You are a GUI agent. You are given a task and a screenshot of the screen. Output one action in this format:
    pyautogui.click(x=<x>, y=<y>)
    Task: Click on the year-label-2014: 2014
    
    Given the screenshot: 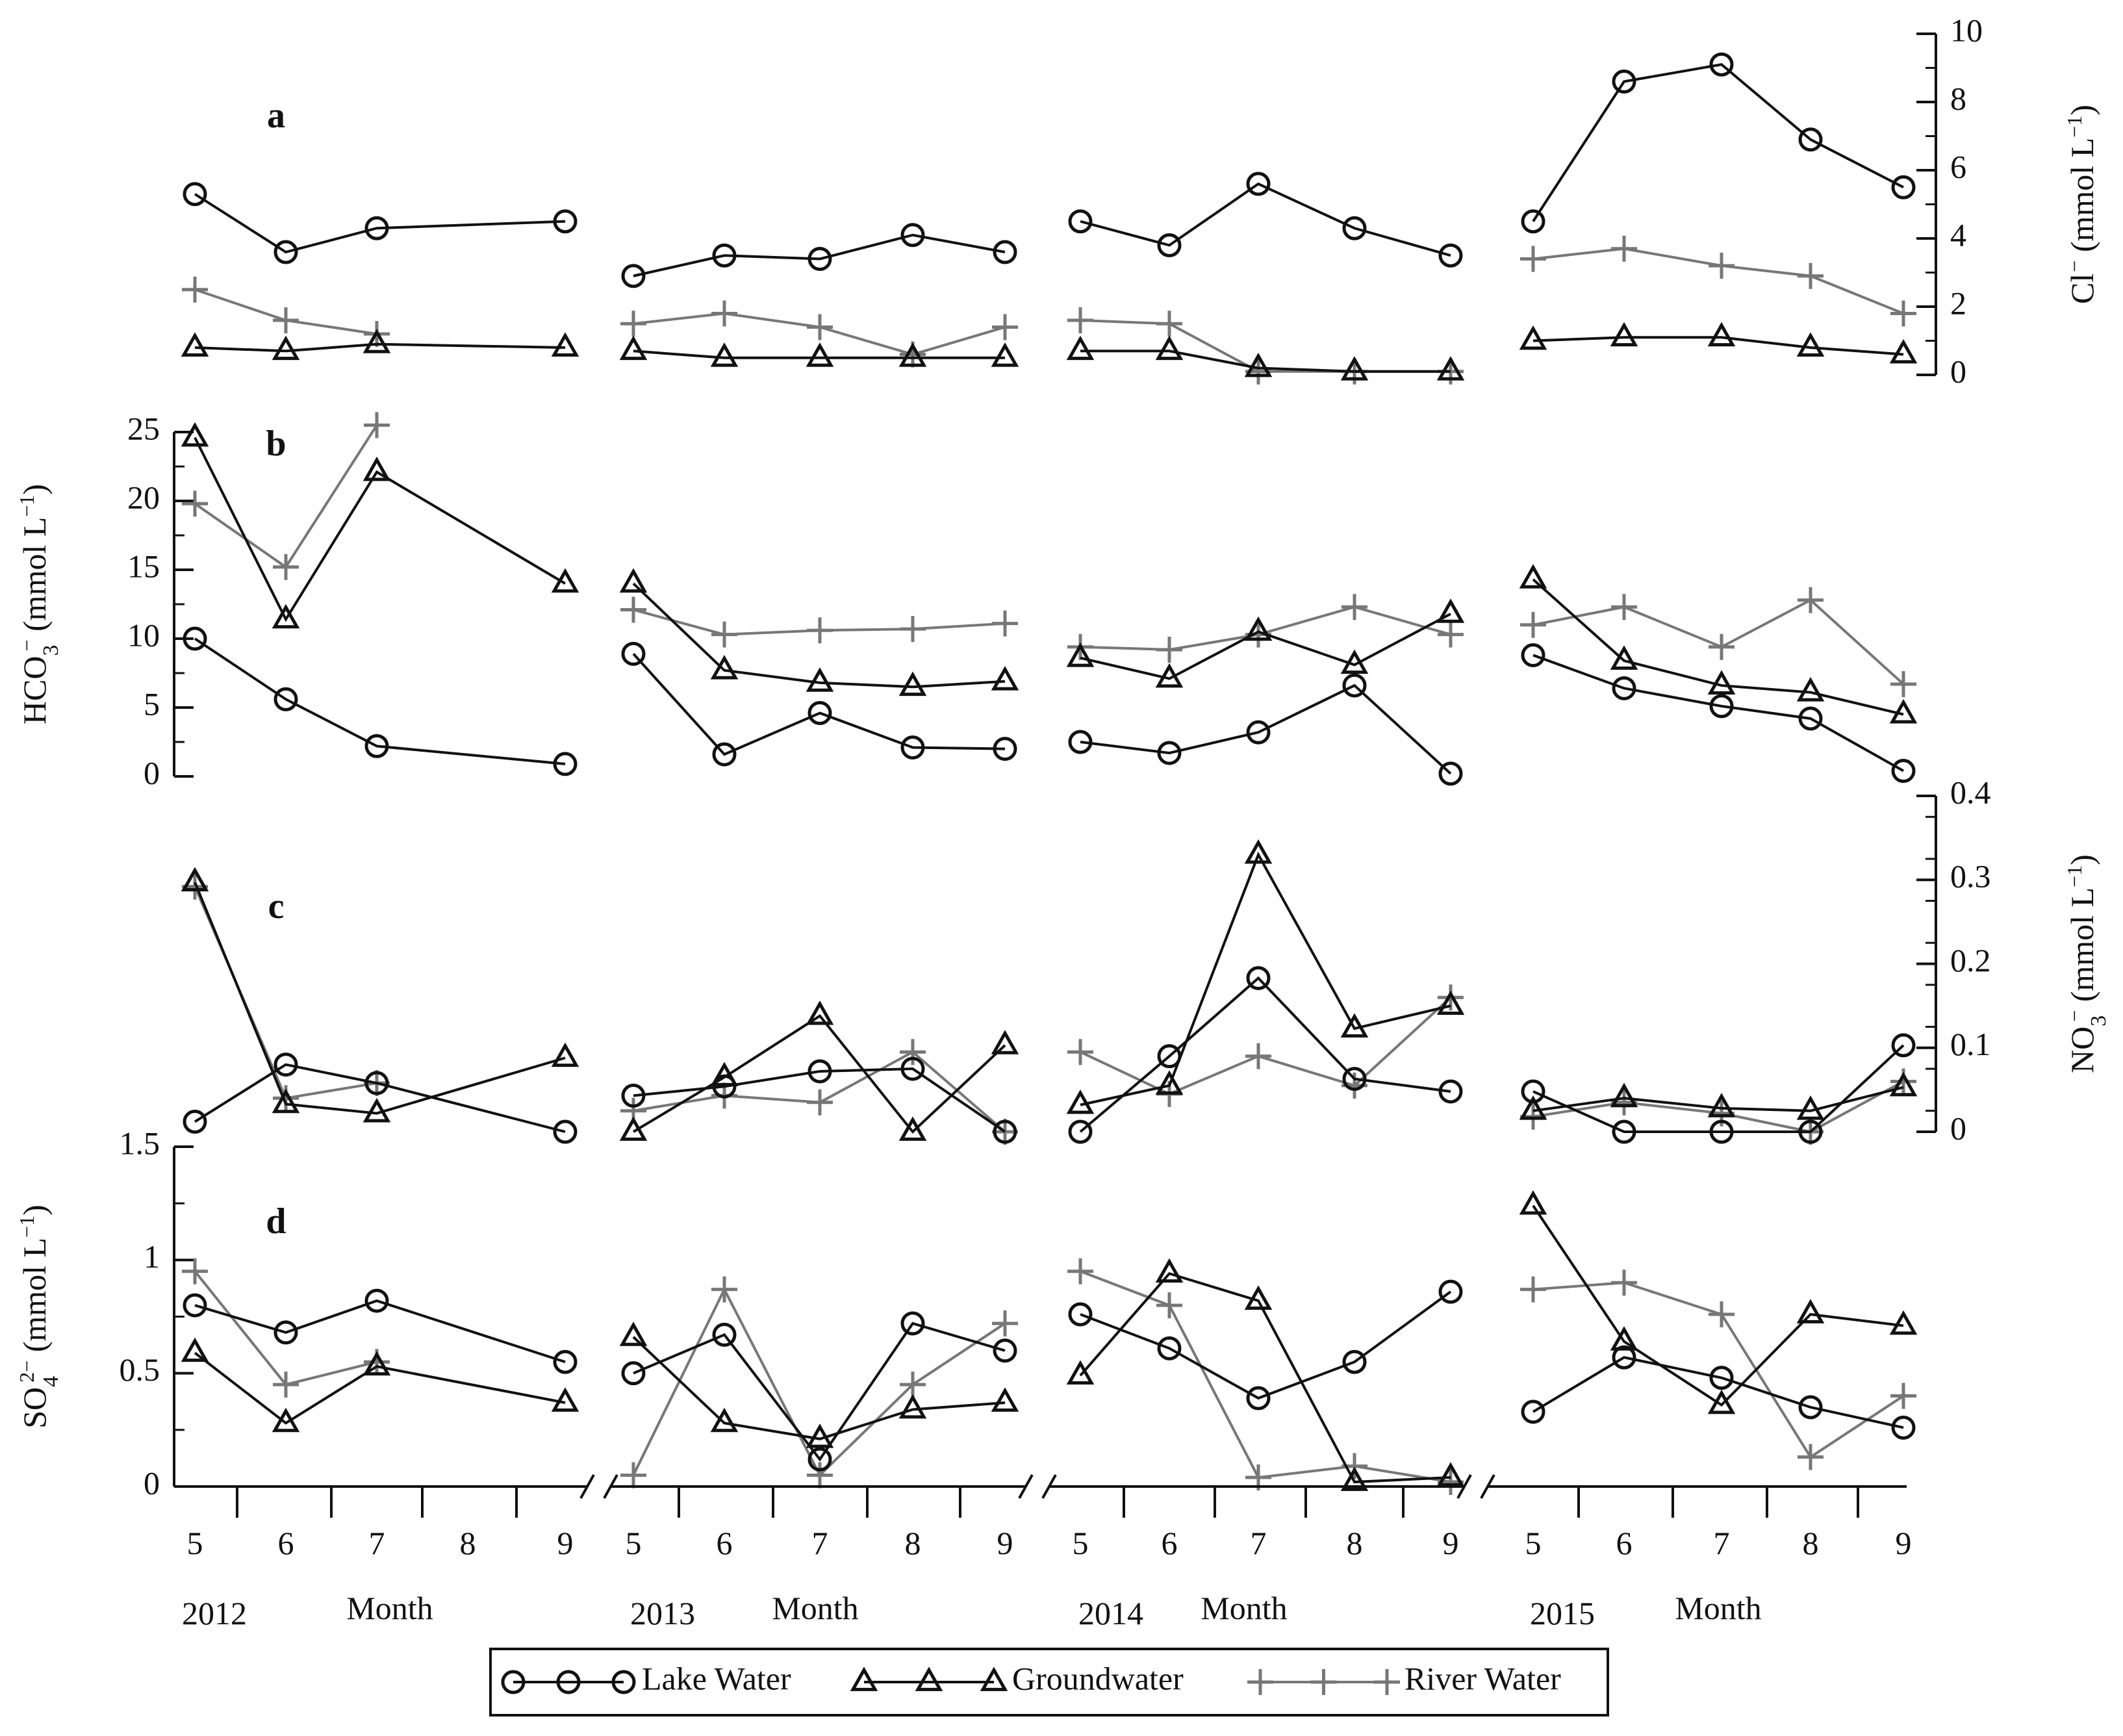 What is the action you would take?
    pyautogui.click(x=1110, y=1613)
    